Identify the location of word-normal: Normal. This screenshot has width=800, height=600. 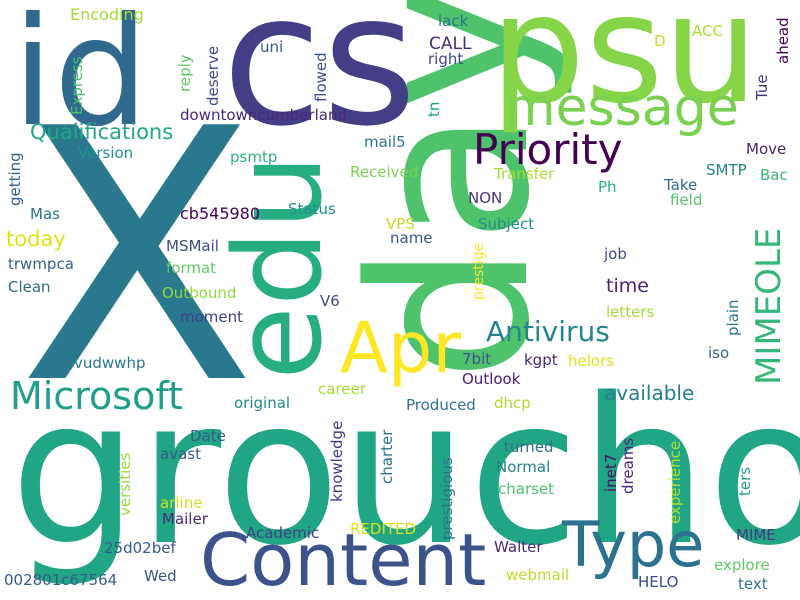
(523, 467).